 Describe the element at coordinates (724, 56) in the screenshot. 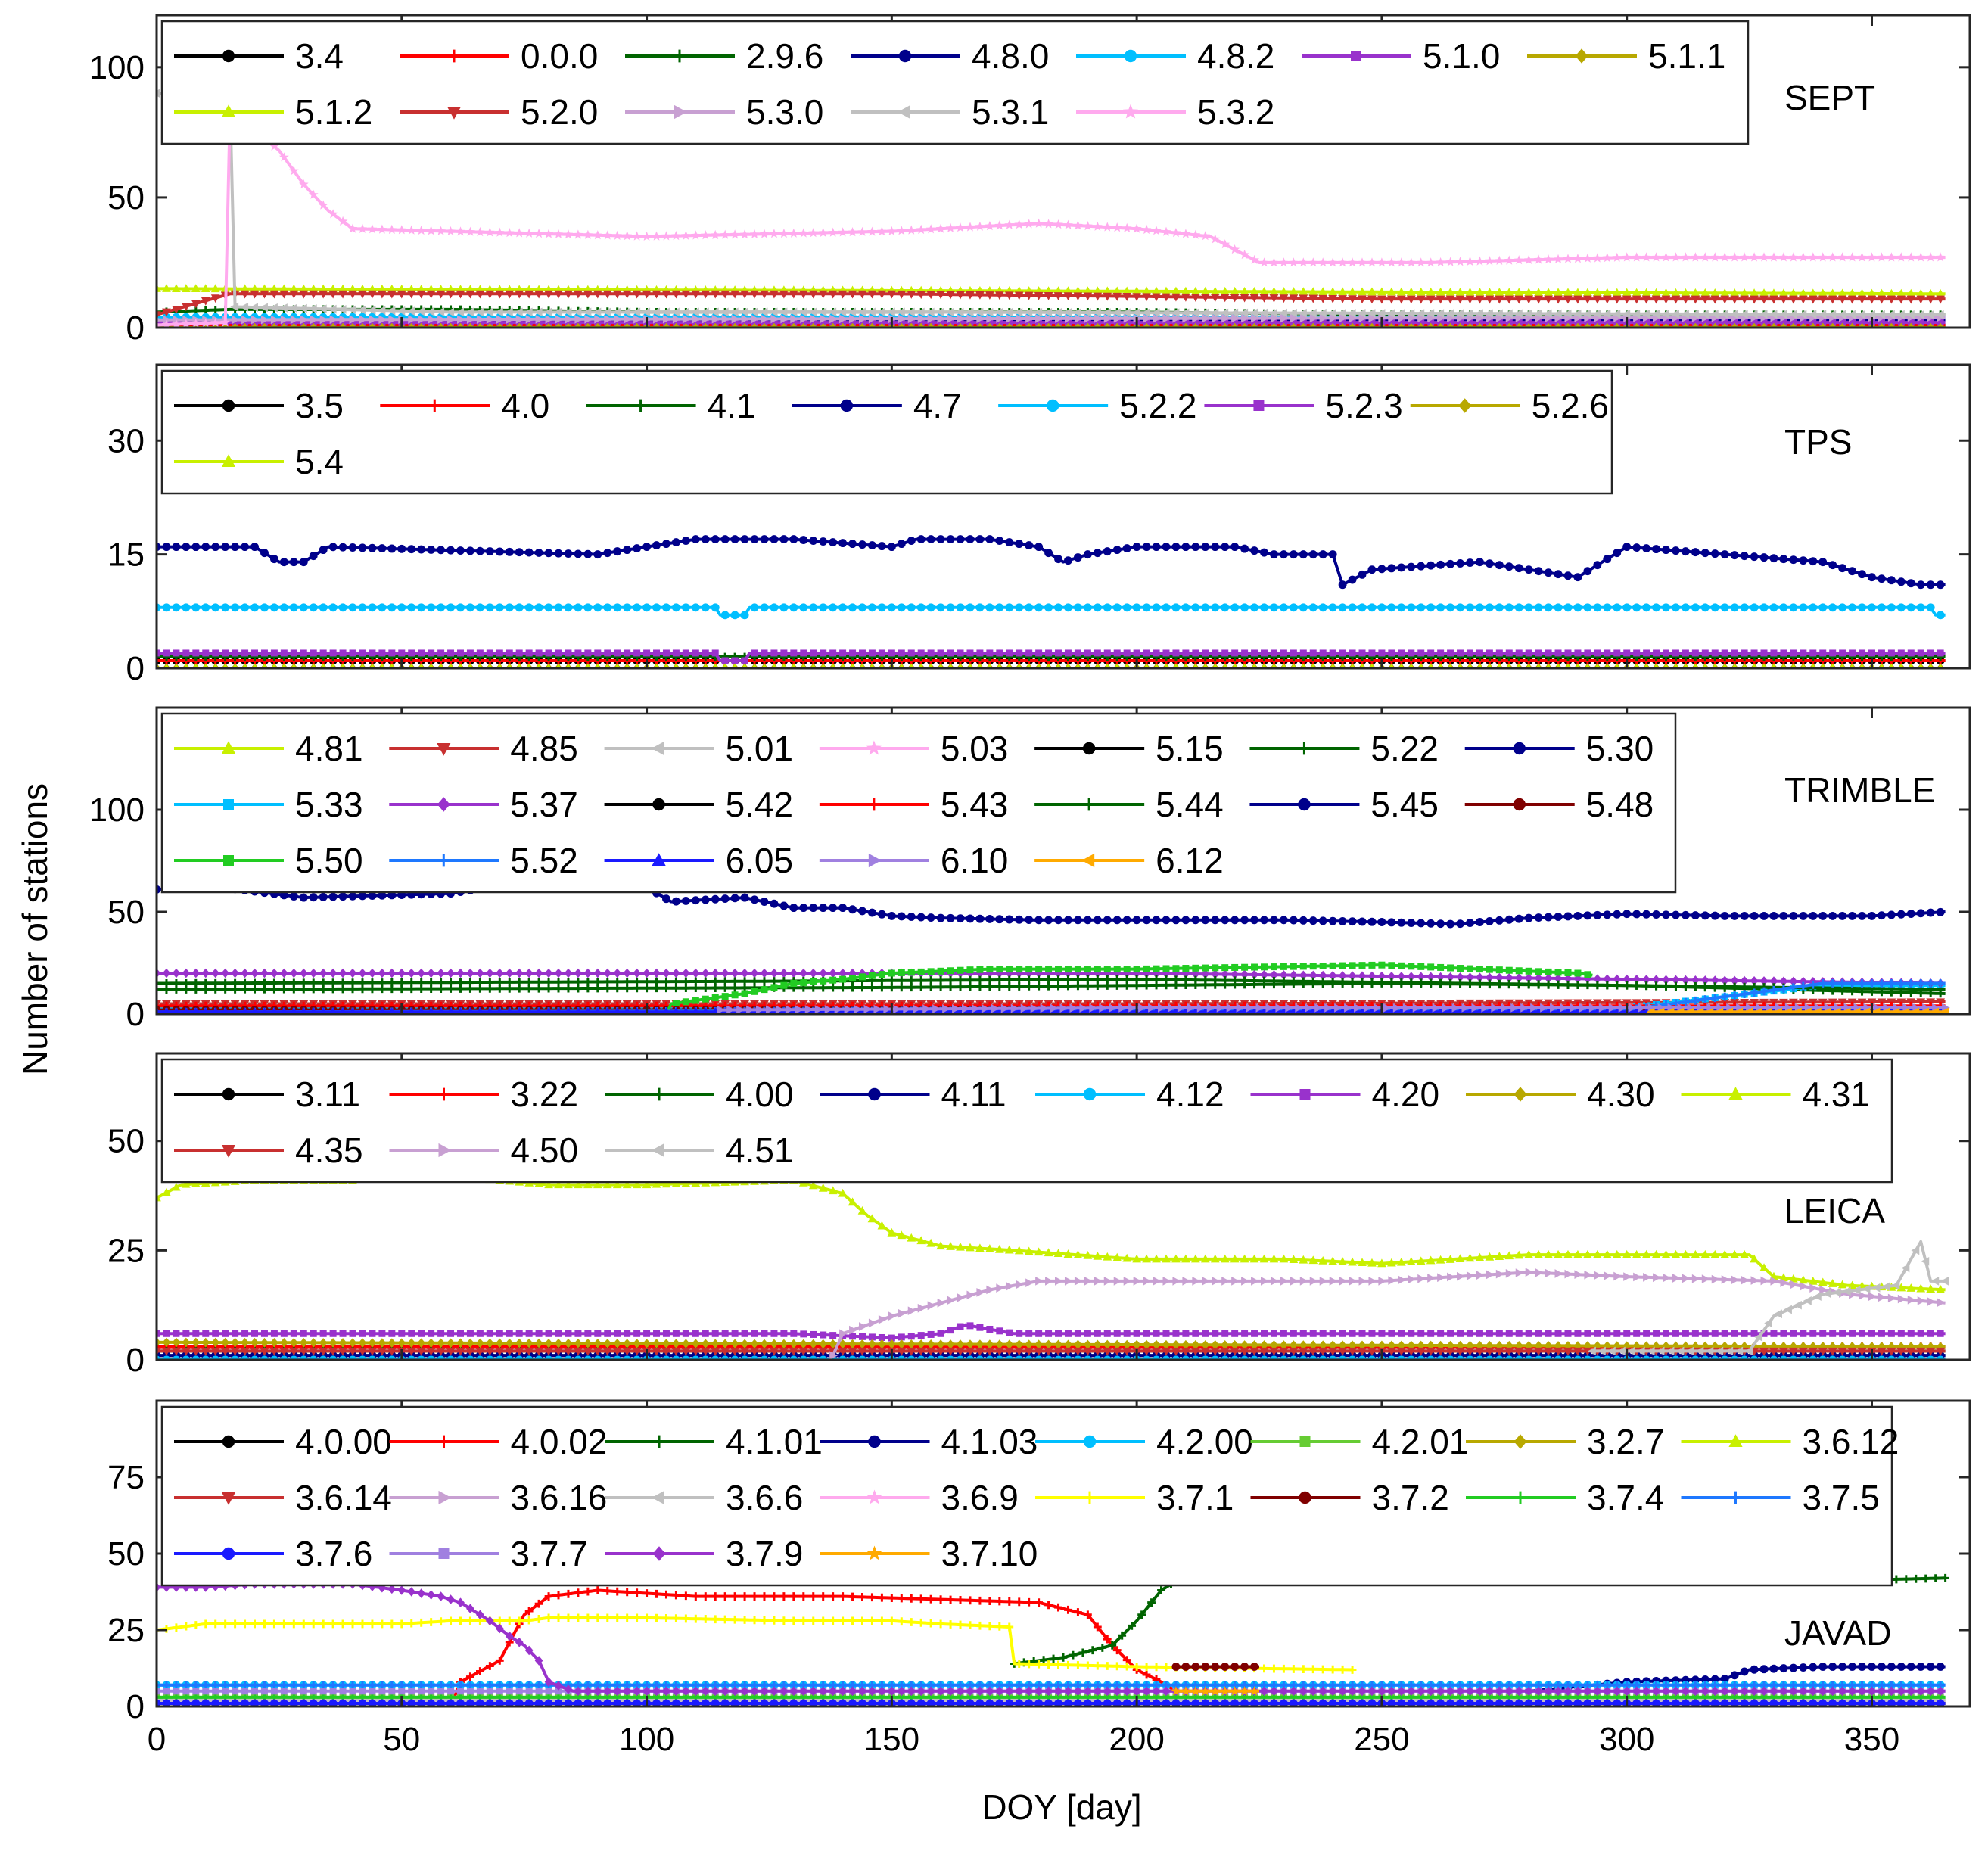

I see `legend-entry: 2.9.6` at that location.